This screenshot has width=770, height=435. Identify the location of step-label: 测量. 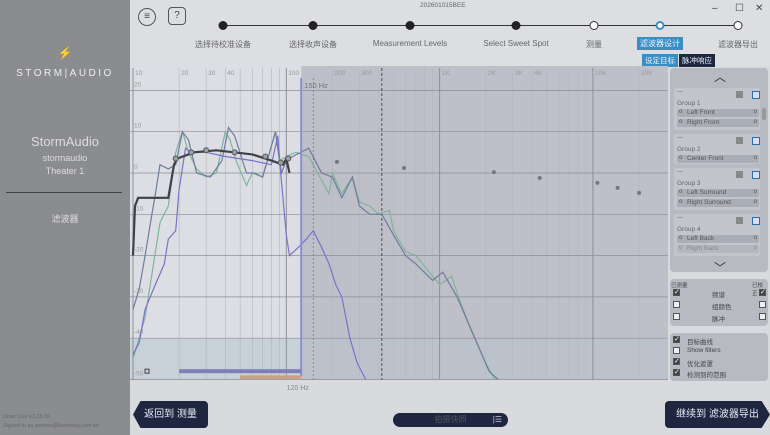
(594, 44).